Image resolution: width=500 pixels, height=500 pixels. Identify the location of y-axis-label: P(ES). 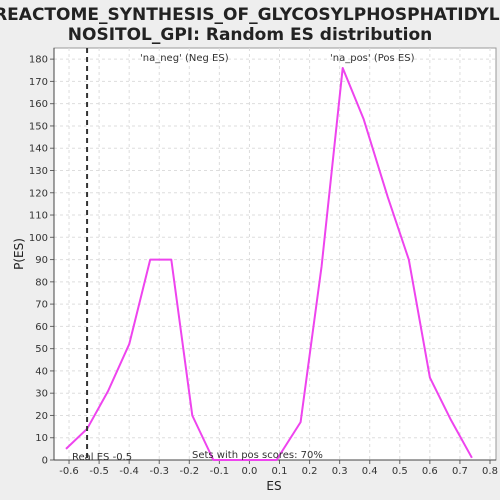
(19, 254).